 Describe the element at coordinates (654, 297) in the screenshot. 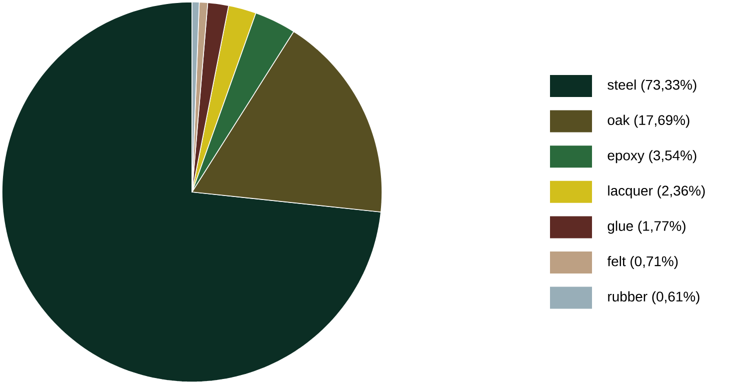

I see `legend-label: rubber (0,61%)` at that location.